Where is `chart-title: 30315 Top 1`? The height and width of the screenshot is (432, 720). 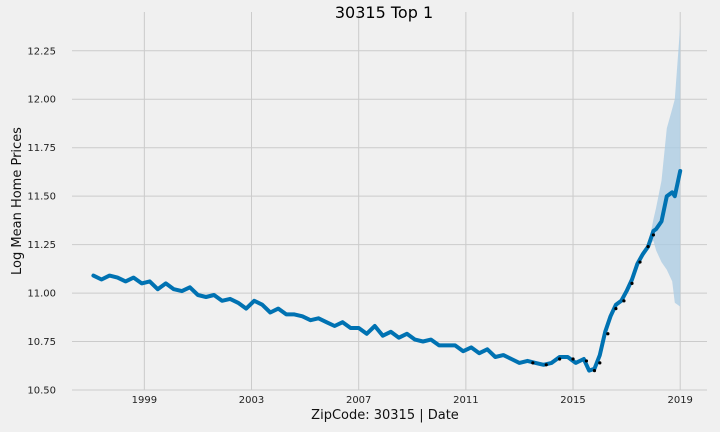
chart-title: 30315 Top 1 is located at coordinates (384, 12).